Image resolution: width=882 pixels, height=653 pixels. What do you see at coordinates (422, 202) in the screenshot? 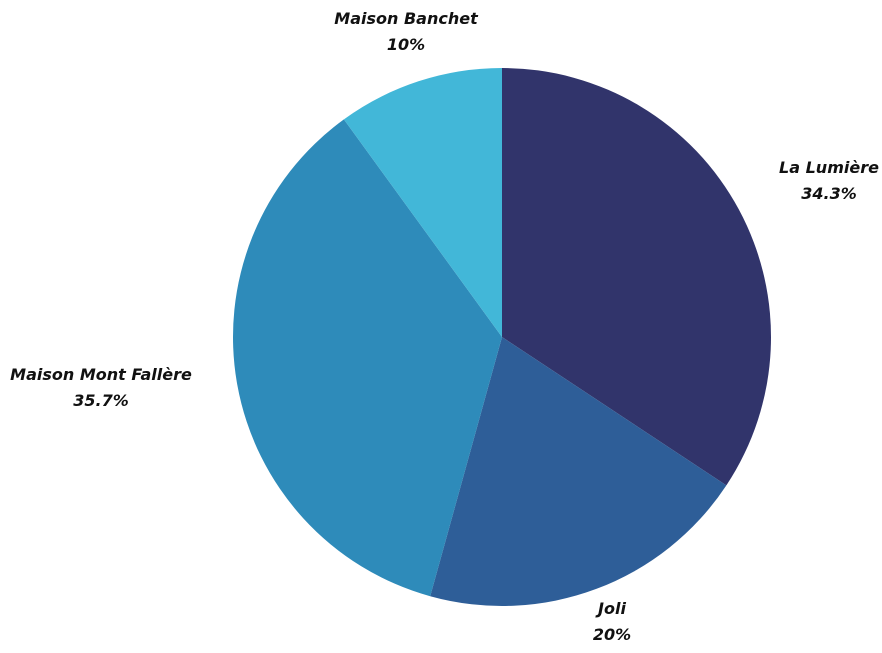
I see `pie-slice-maison-banchet` at bounding box center [422, 202].